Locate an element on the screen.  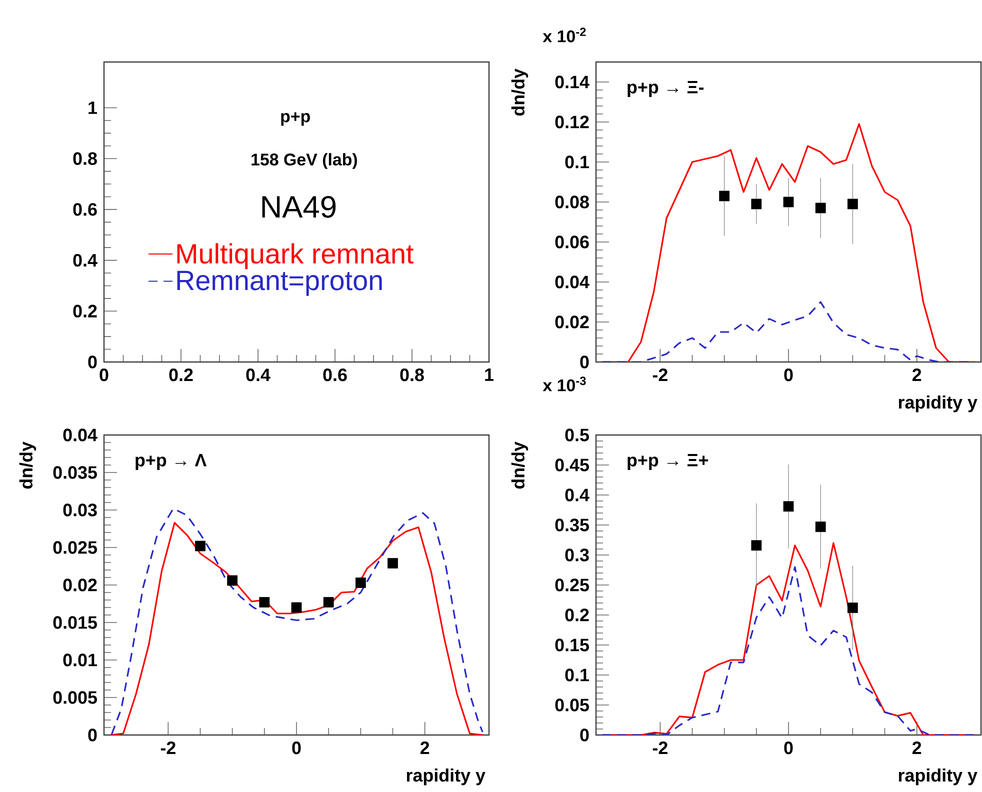
text: p+p → Ξ+ is located at coordinates (668, 462).